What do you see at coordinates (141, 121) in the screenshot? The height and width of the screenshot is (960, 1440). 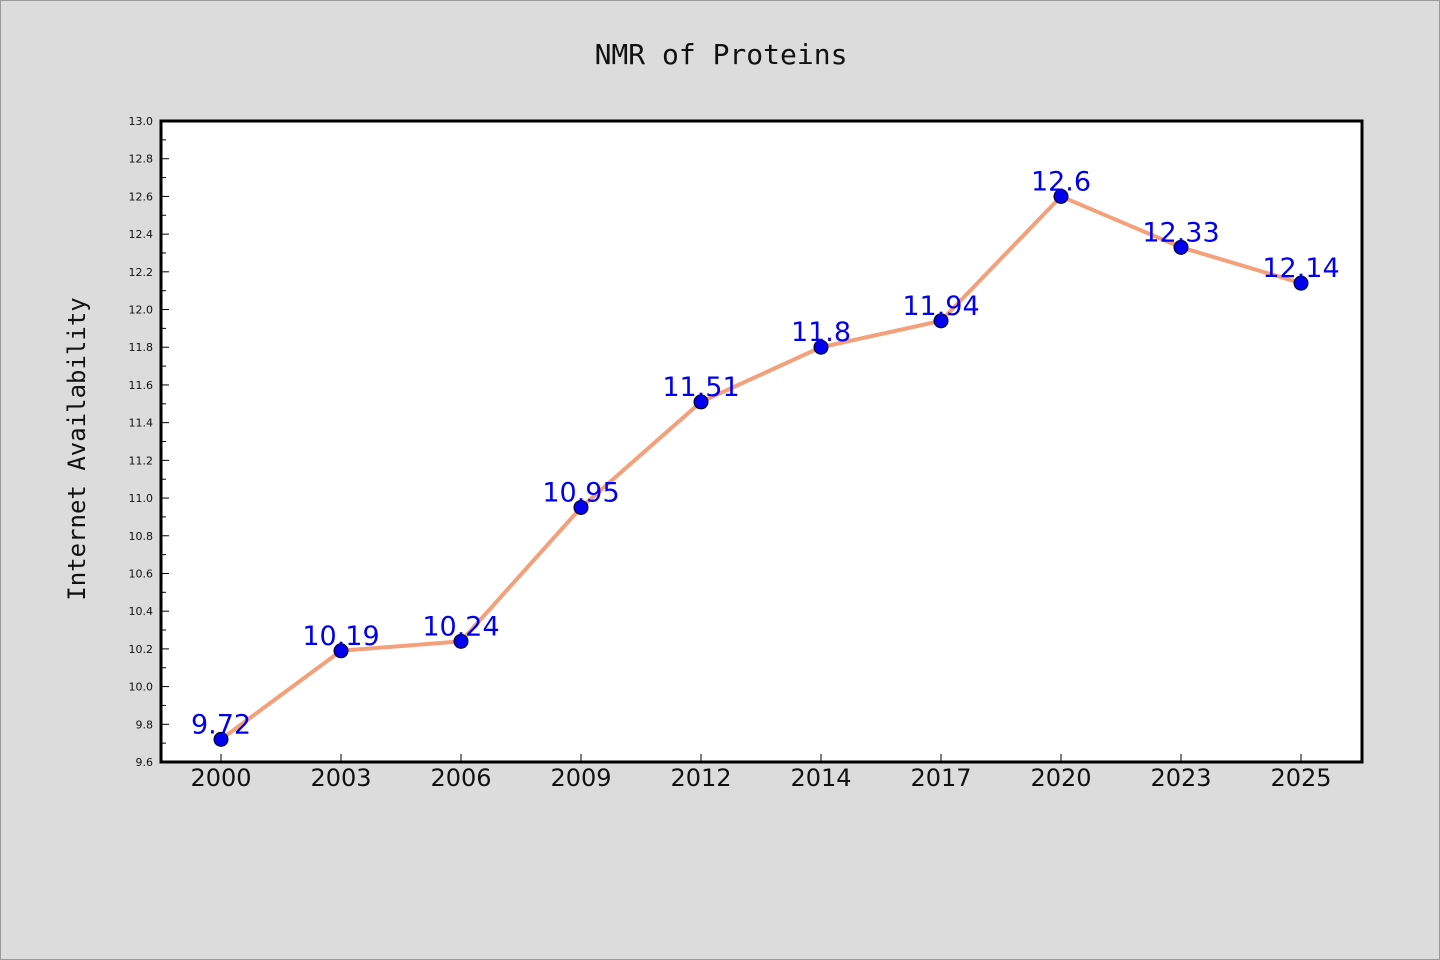 I see `y-tick-label: 13.0` at bounding box center [141, 121].